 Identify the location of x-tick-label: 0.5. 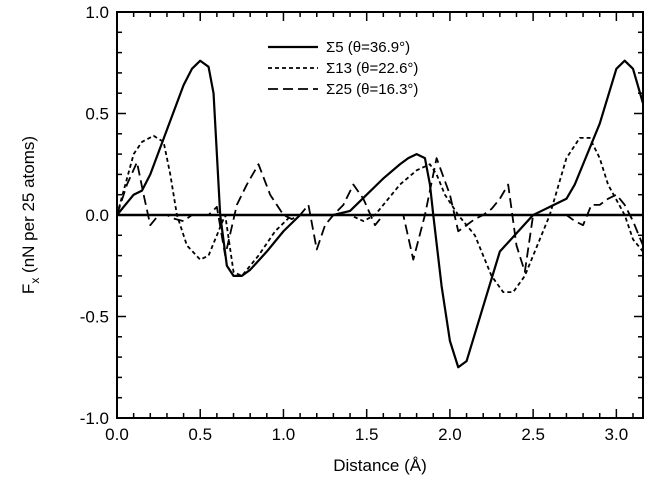
(200, 434).